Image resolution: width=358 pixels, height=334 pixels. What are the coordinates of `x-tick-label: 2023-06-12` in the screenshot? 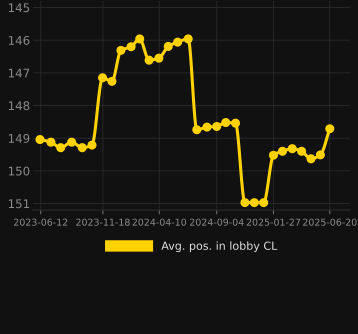 It's located at (41, 222).